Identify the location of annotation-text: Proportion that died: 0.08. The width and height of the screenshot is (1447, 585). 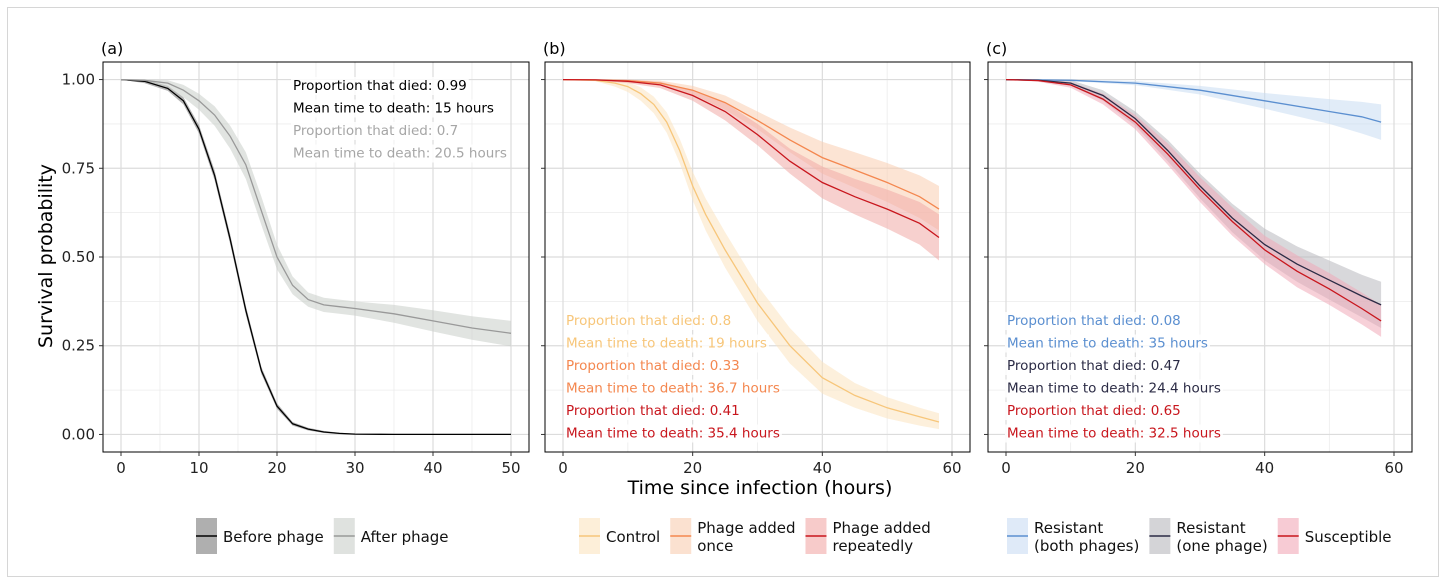
(1094, 321).